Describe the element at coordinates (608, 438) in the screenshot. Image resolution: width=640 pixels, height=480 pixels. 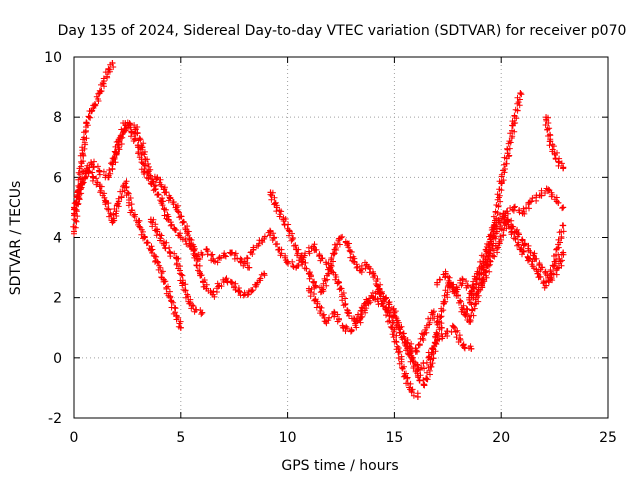
I see `x-tick-label: 25` at that location.